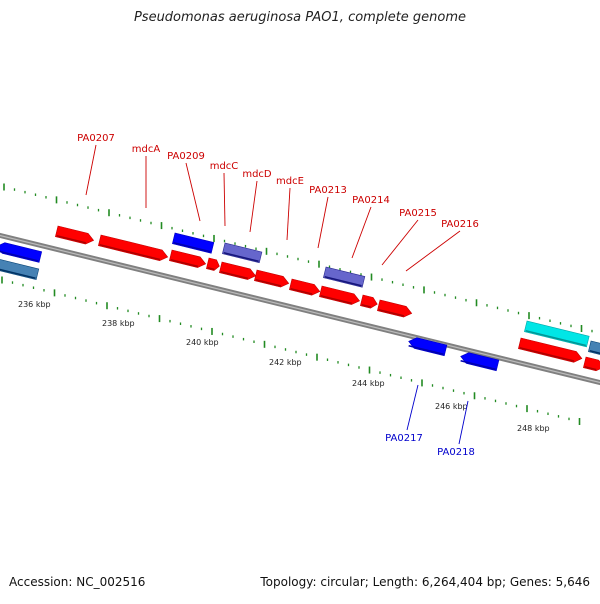 This screenshot has height=604, width=600. What do you see at coordinates (290, 181) in the screenshot?
I see `gene-label-forward: mdcE` at bounding box center [290, 181].